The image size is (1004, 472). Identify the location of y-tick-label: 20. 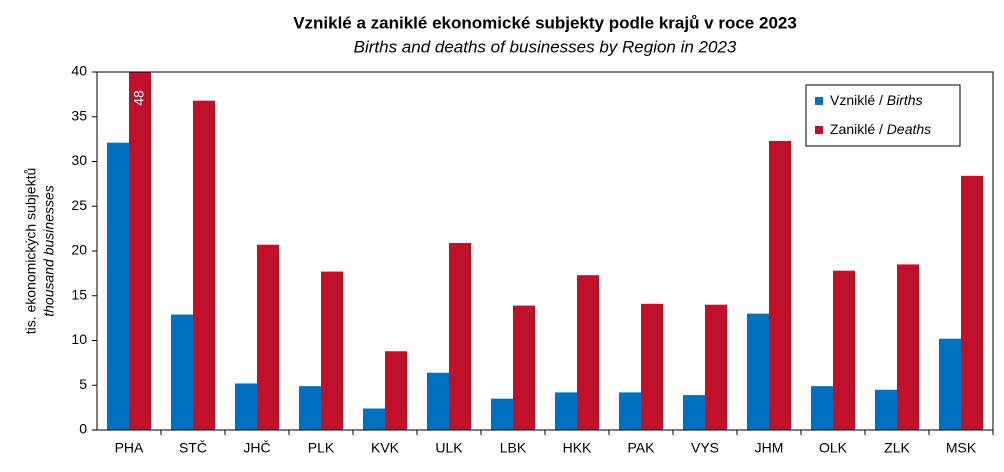
(79, 250).